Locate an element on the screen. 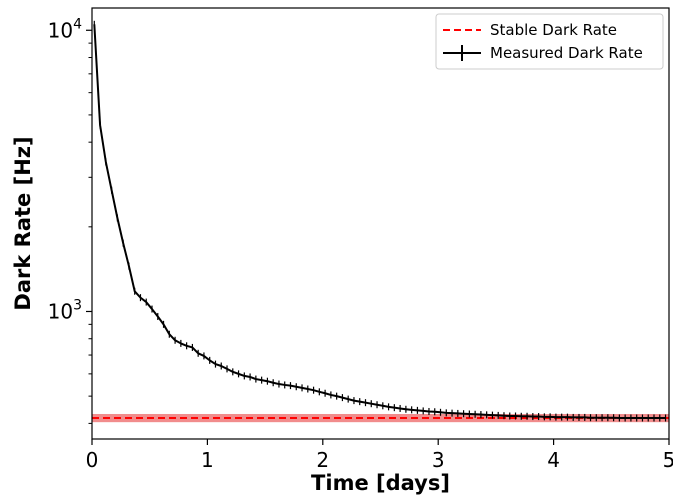 The height and width of the screenshot is (497, 673). x-tick-label: 4 is located at coordinates (553, 460).